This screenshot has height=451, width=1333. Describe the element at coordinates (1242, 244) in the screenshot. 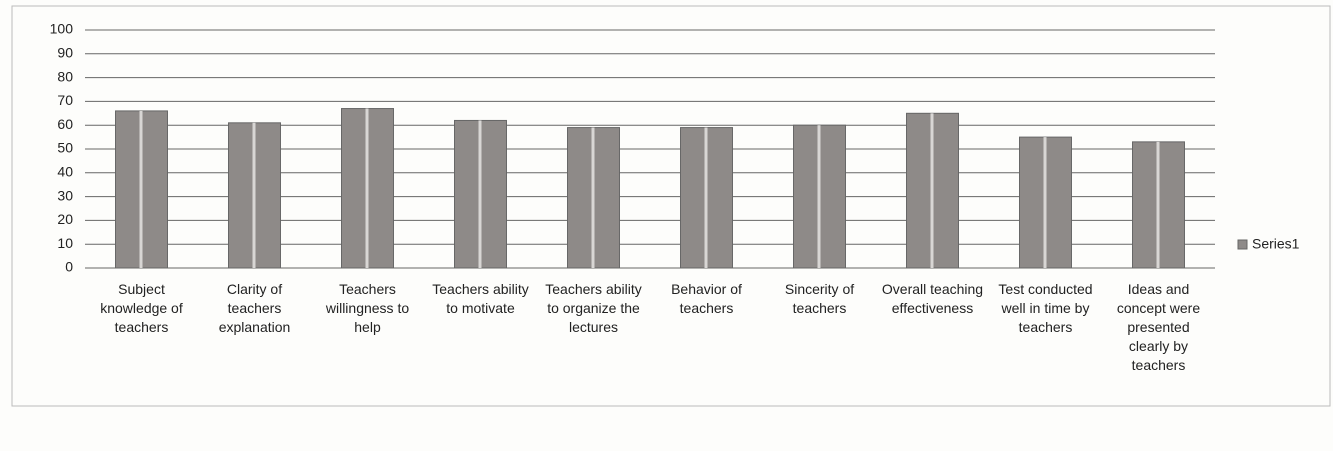

I see `legend-swatch` at that location.